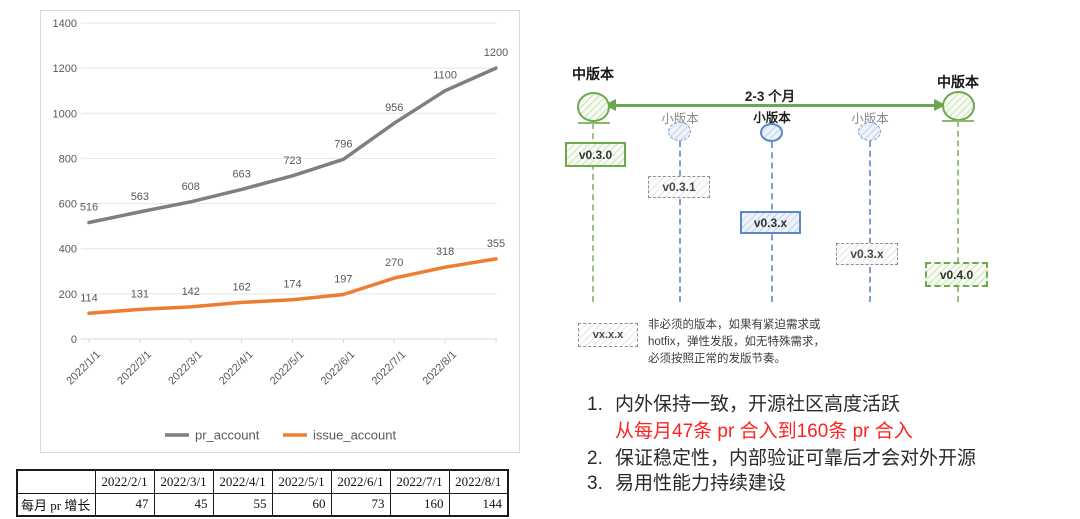 This screenshot has width=1080, height=519. I want to click on major-release-label-left: 中版本, so click(593, 74).